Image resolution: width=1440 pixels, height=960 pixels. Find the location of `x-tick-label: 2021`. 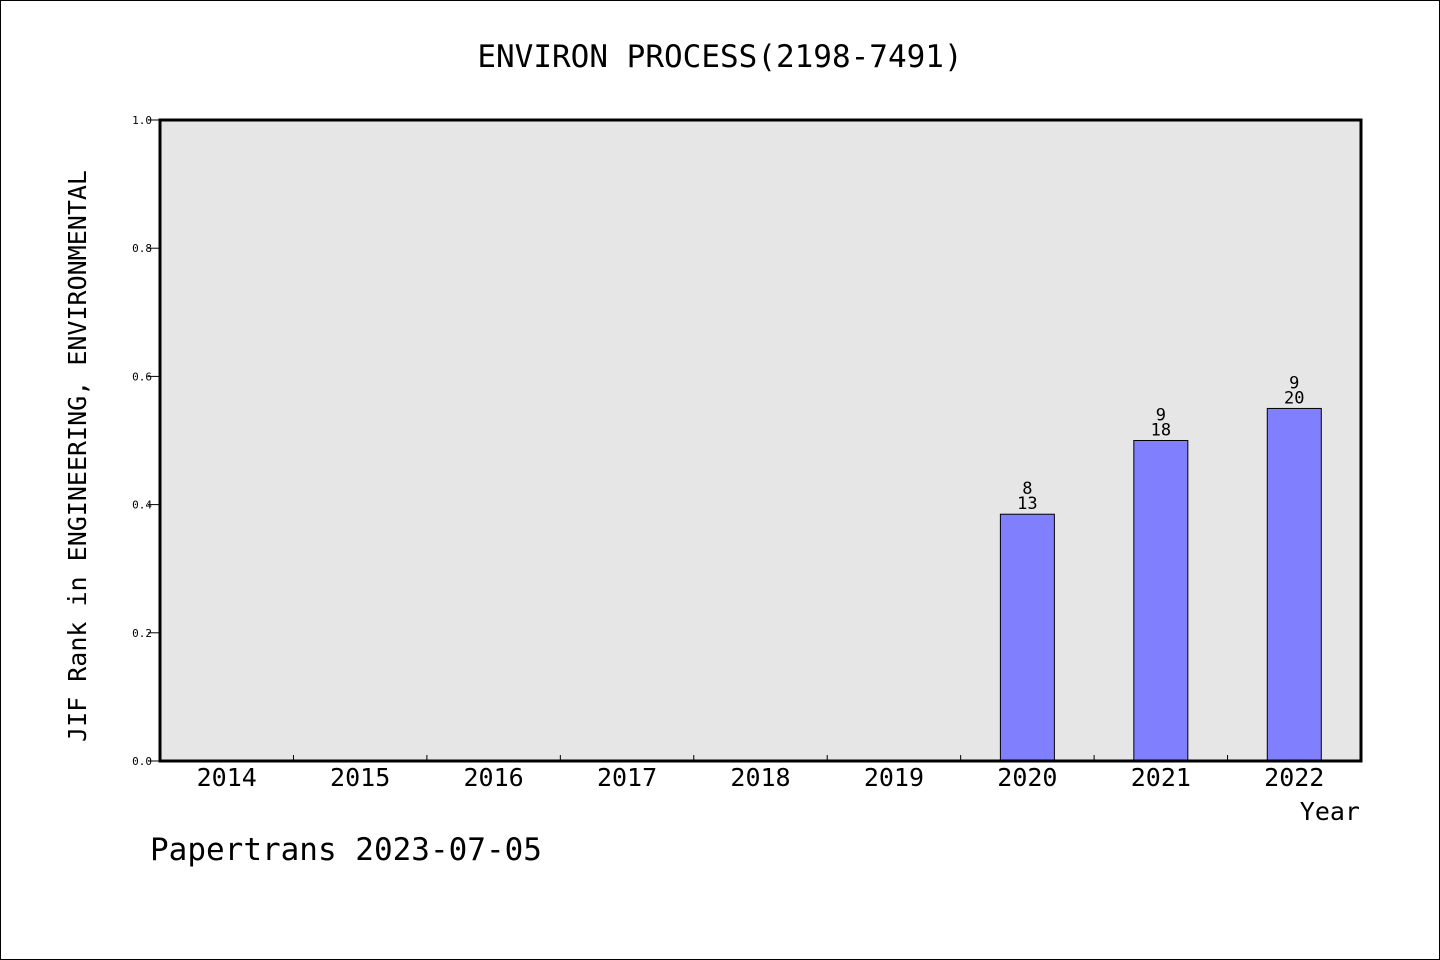

x-tick-label: 2021 is located at coordinates (1161, 777).